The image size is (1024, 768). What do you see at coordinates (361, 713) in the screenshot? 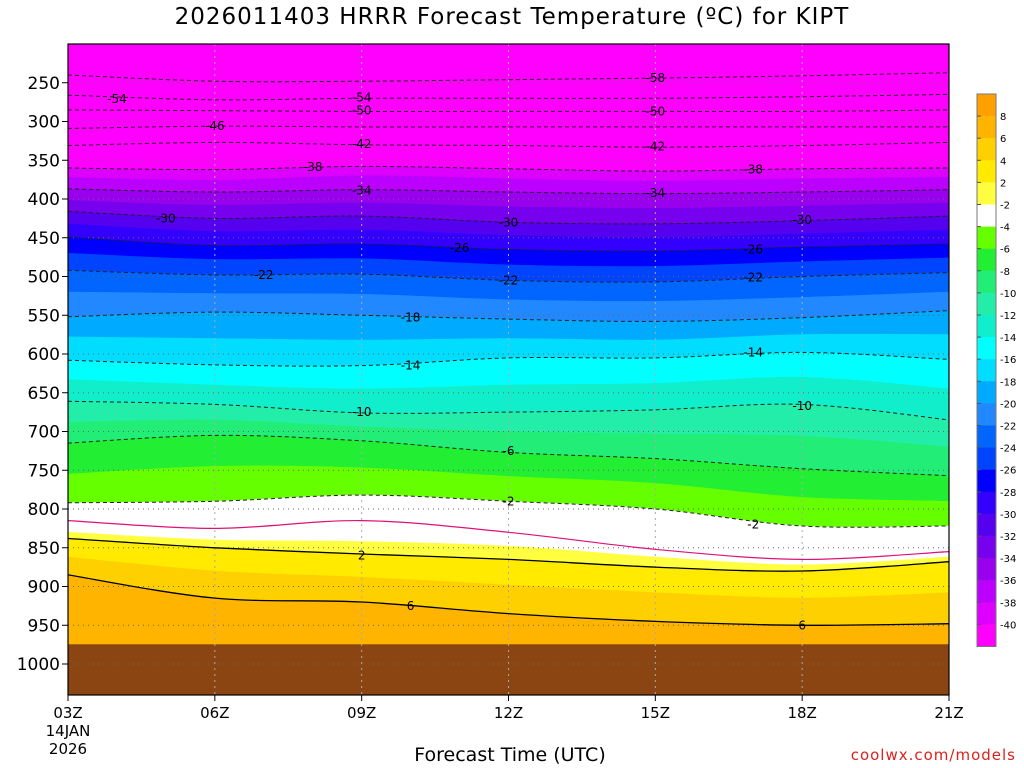
I see `x-tick-label: 09Z` at bounding box center [361, 713].